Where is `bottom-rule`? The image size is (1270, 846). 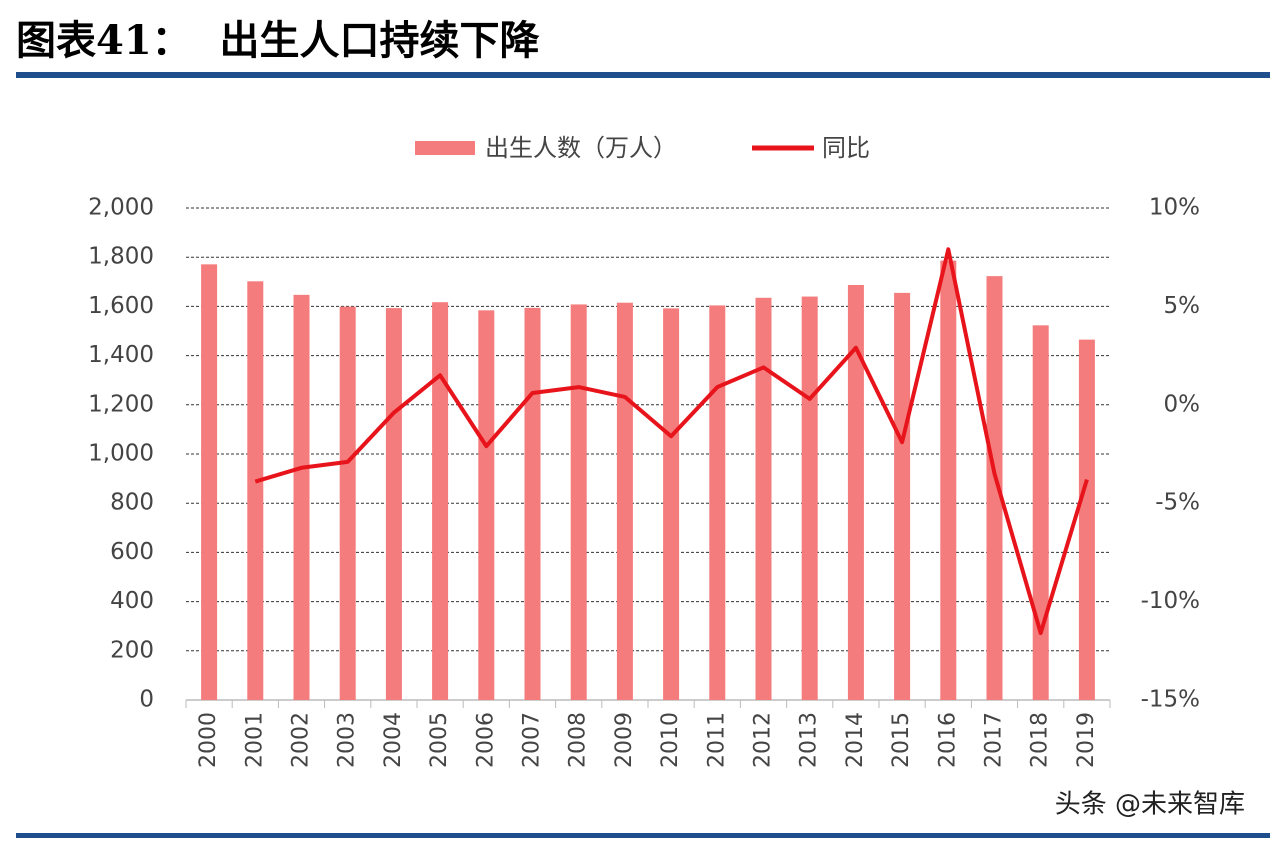
bottom-rule is located at coordinates (643, 835).